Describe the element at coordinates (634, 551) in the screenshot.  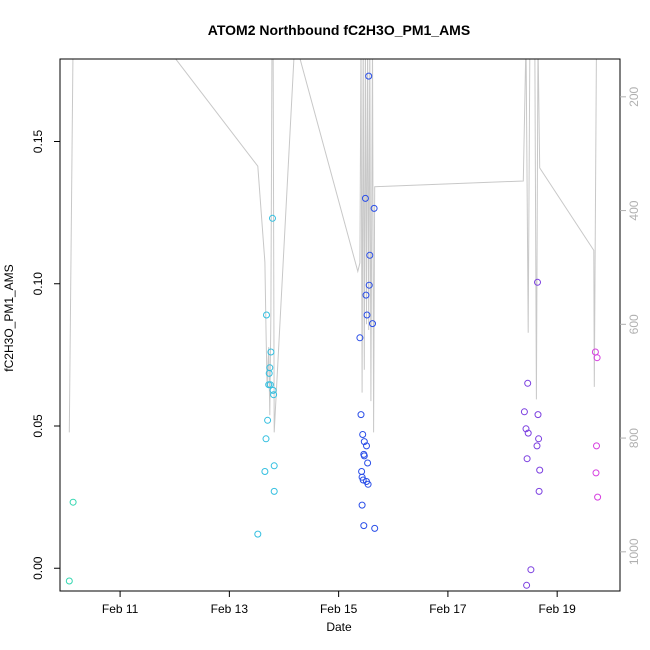
I see `y2-tick-label-4: 1000` at that location.